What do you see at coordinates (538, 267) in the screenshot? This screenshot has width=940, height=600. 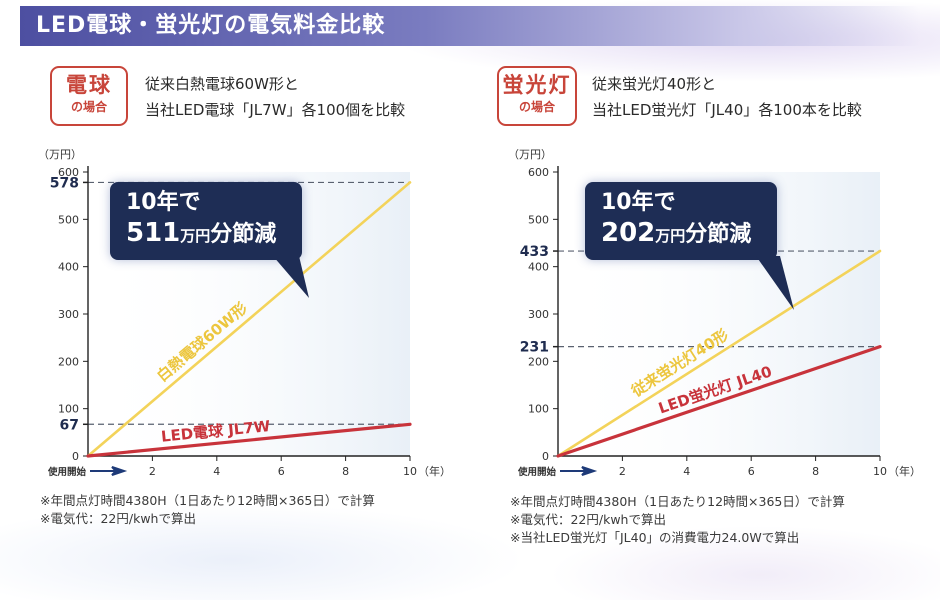 I see `fluorescent-y-tick-label: 400` at bounding box center [538, 267].